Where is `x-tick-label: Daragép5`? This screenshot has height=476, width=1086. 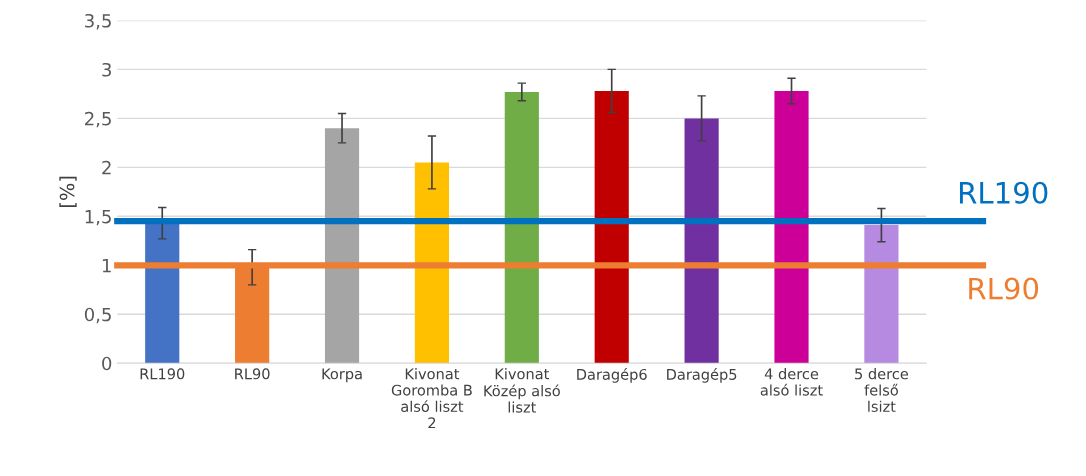 x-tick-label: Daragép5 is located at coordinates (702, 375).